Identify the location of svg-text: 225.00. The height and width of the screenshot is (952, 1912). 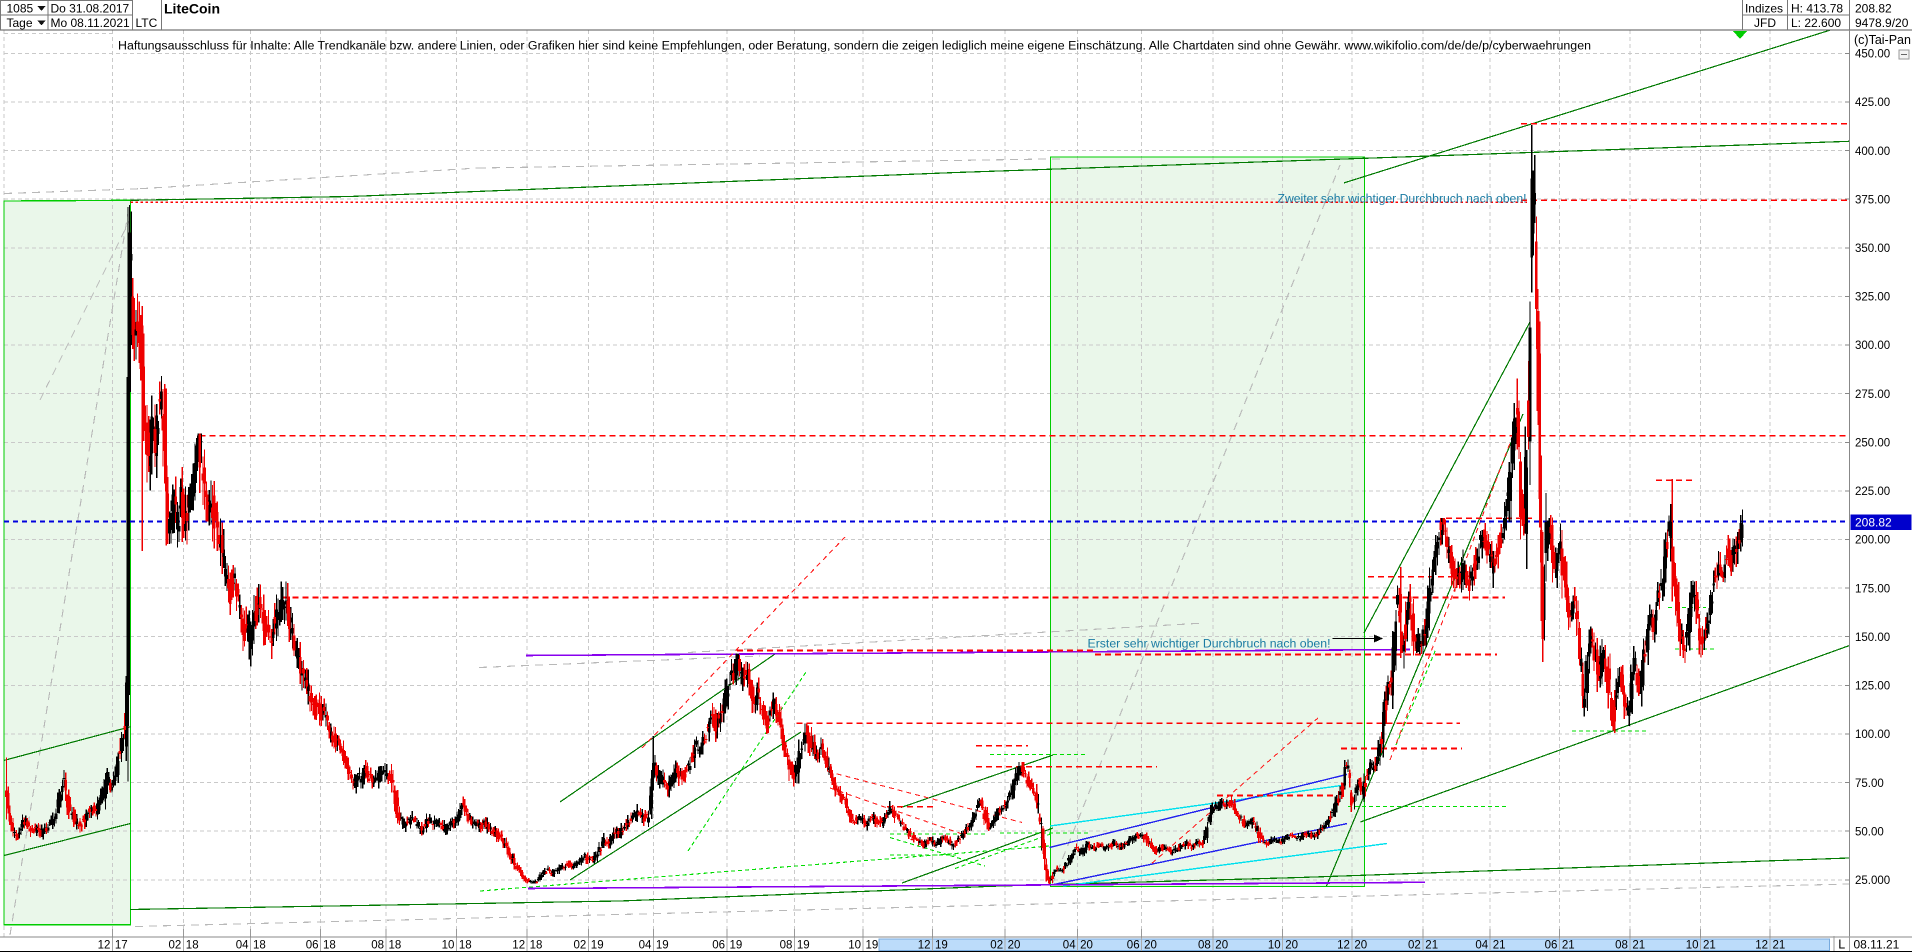
(1872, 492).